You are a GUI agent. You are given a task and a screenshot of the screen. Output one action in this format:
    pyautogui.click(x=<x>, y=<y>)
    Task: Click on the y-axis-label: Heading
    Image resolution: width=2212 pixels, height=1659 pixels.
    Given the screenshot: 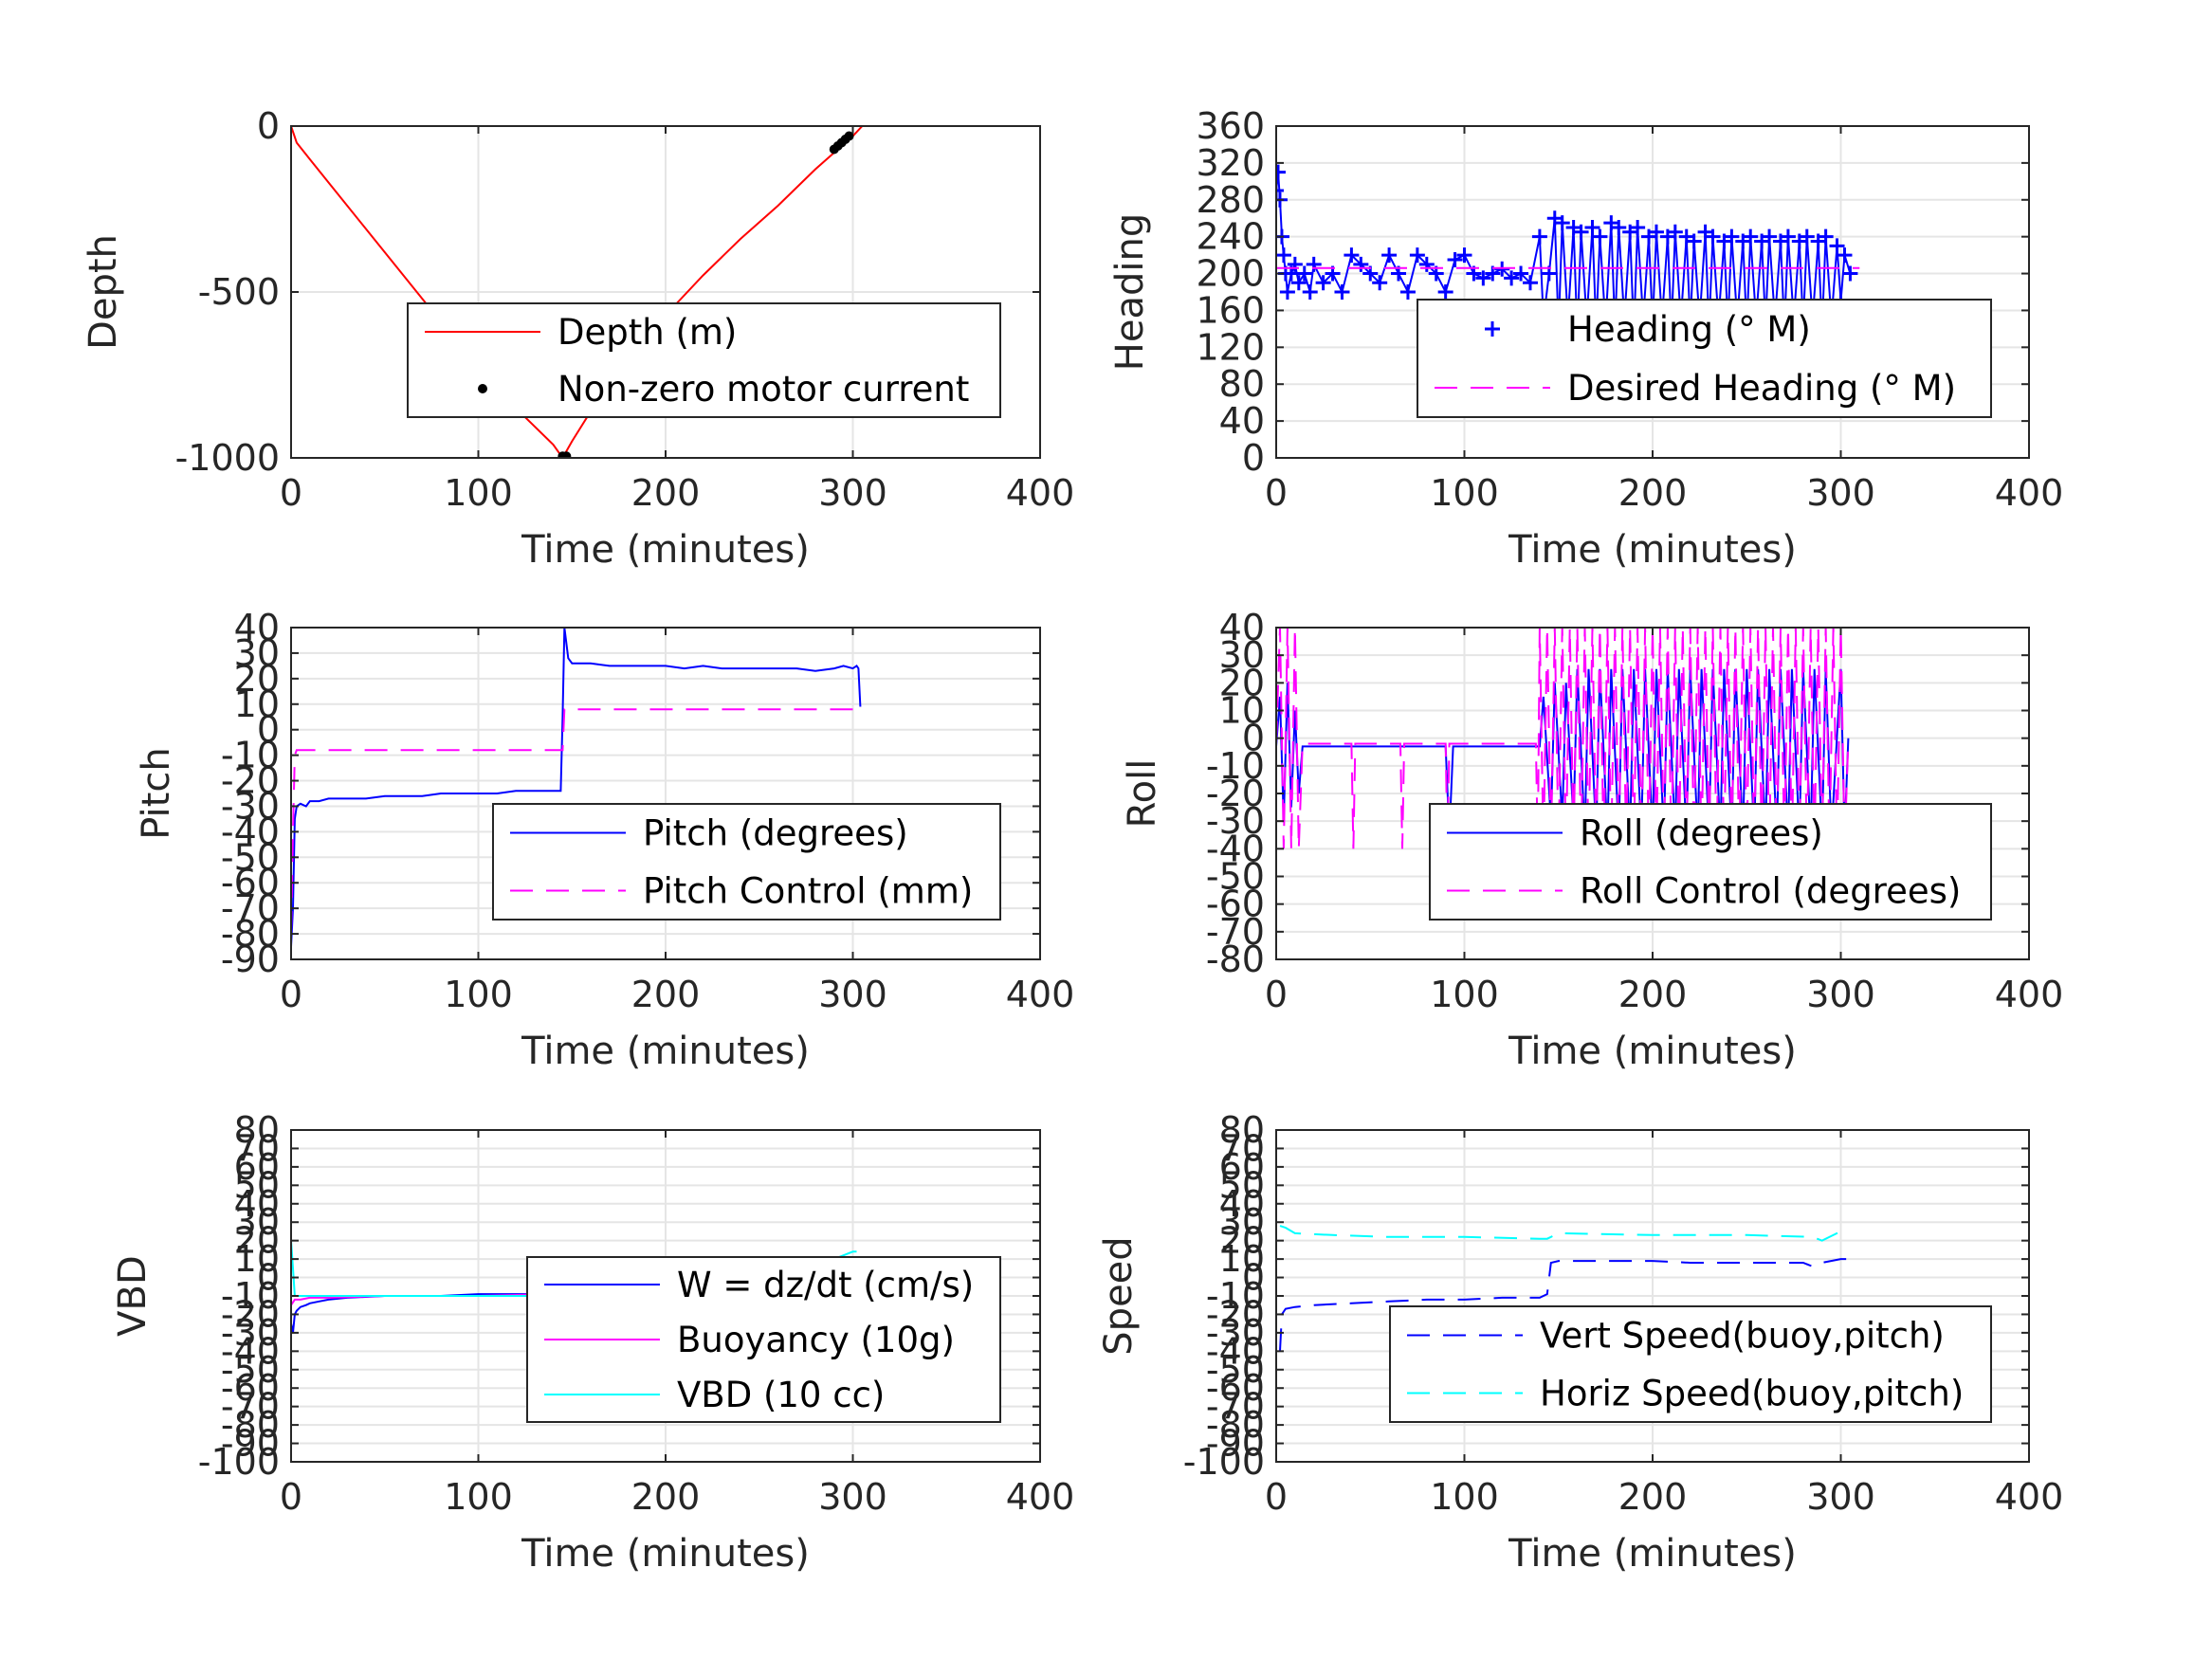 What is the action you would take?
    pyautogui.click(x=1130, y=292)
    